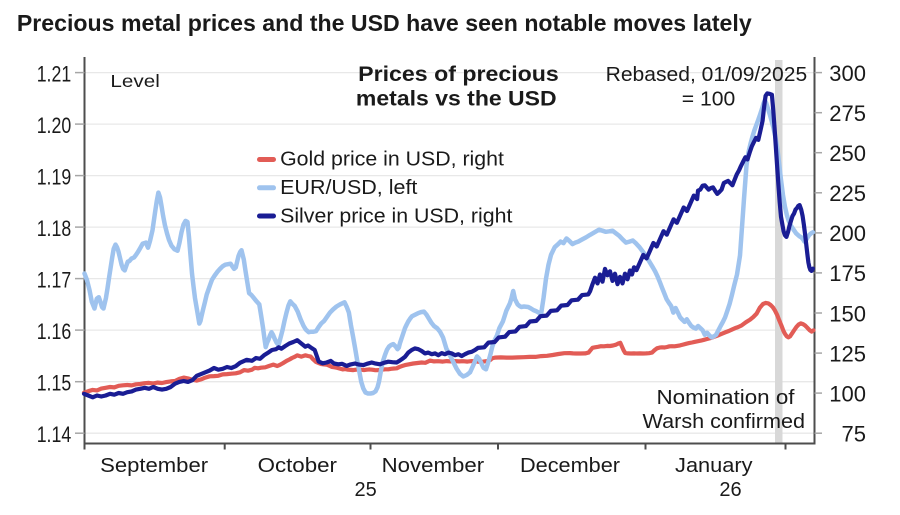  Describe the element at coordinates (458, 74) in the screenshot. I see `svg-text: Prices of precious` at that location.